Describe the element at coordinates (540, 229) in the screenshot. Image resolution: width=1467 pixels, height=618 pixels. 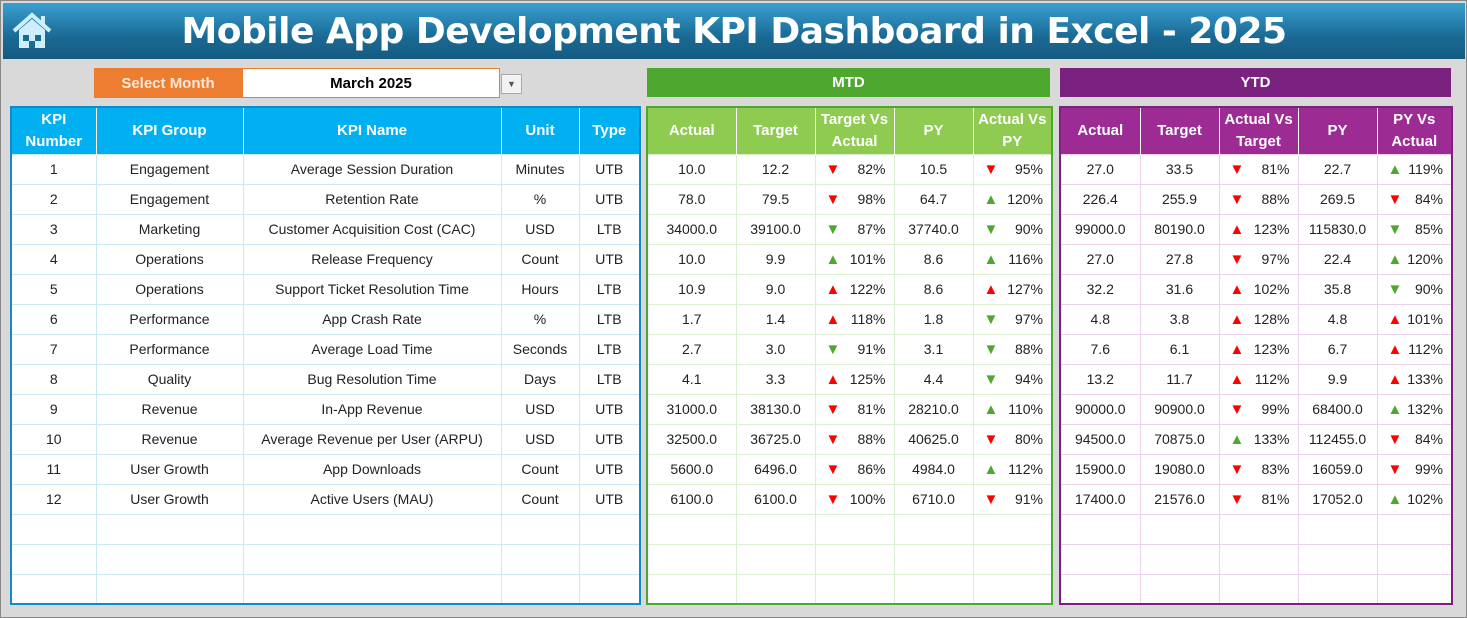
I see `kpi-unit: USD` at that location.